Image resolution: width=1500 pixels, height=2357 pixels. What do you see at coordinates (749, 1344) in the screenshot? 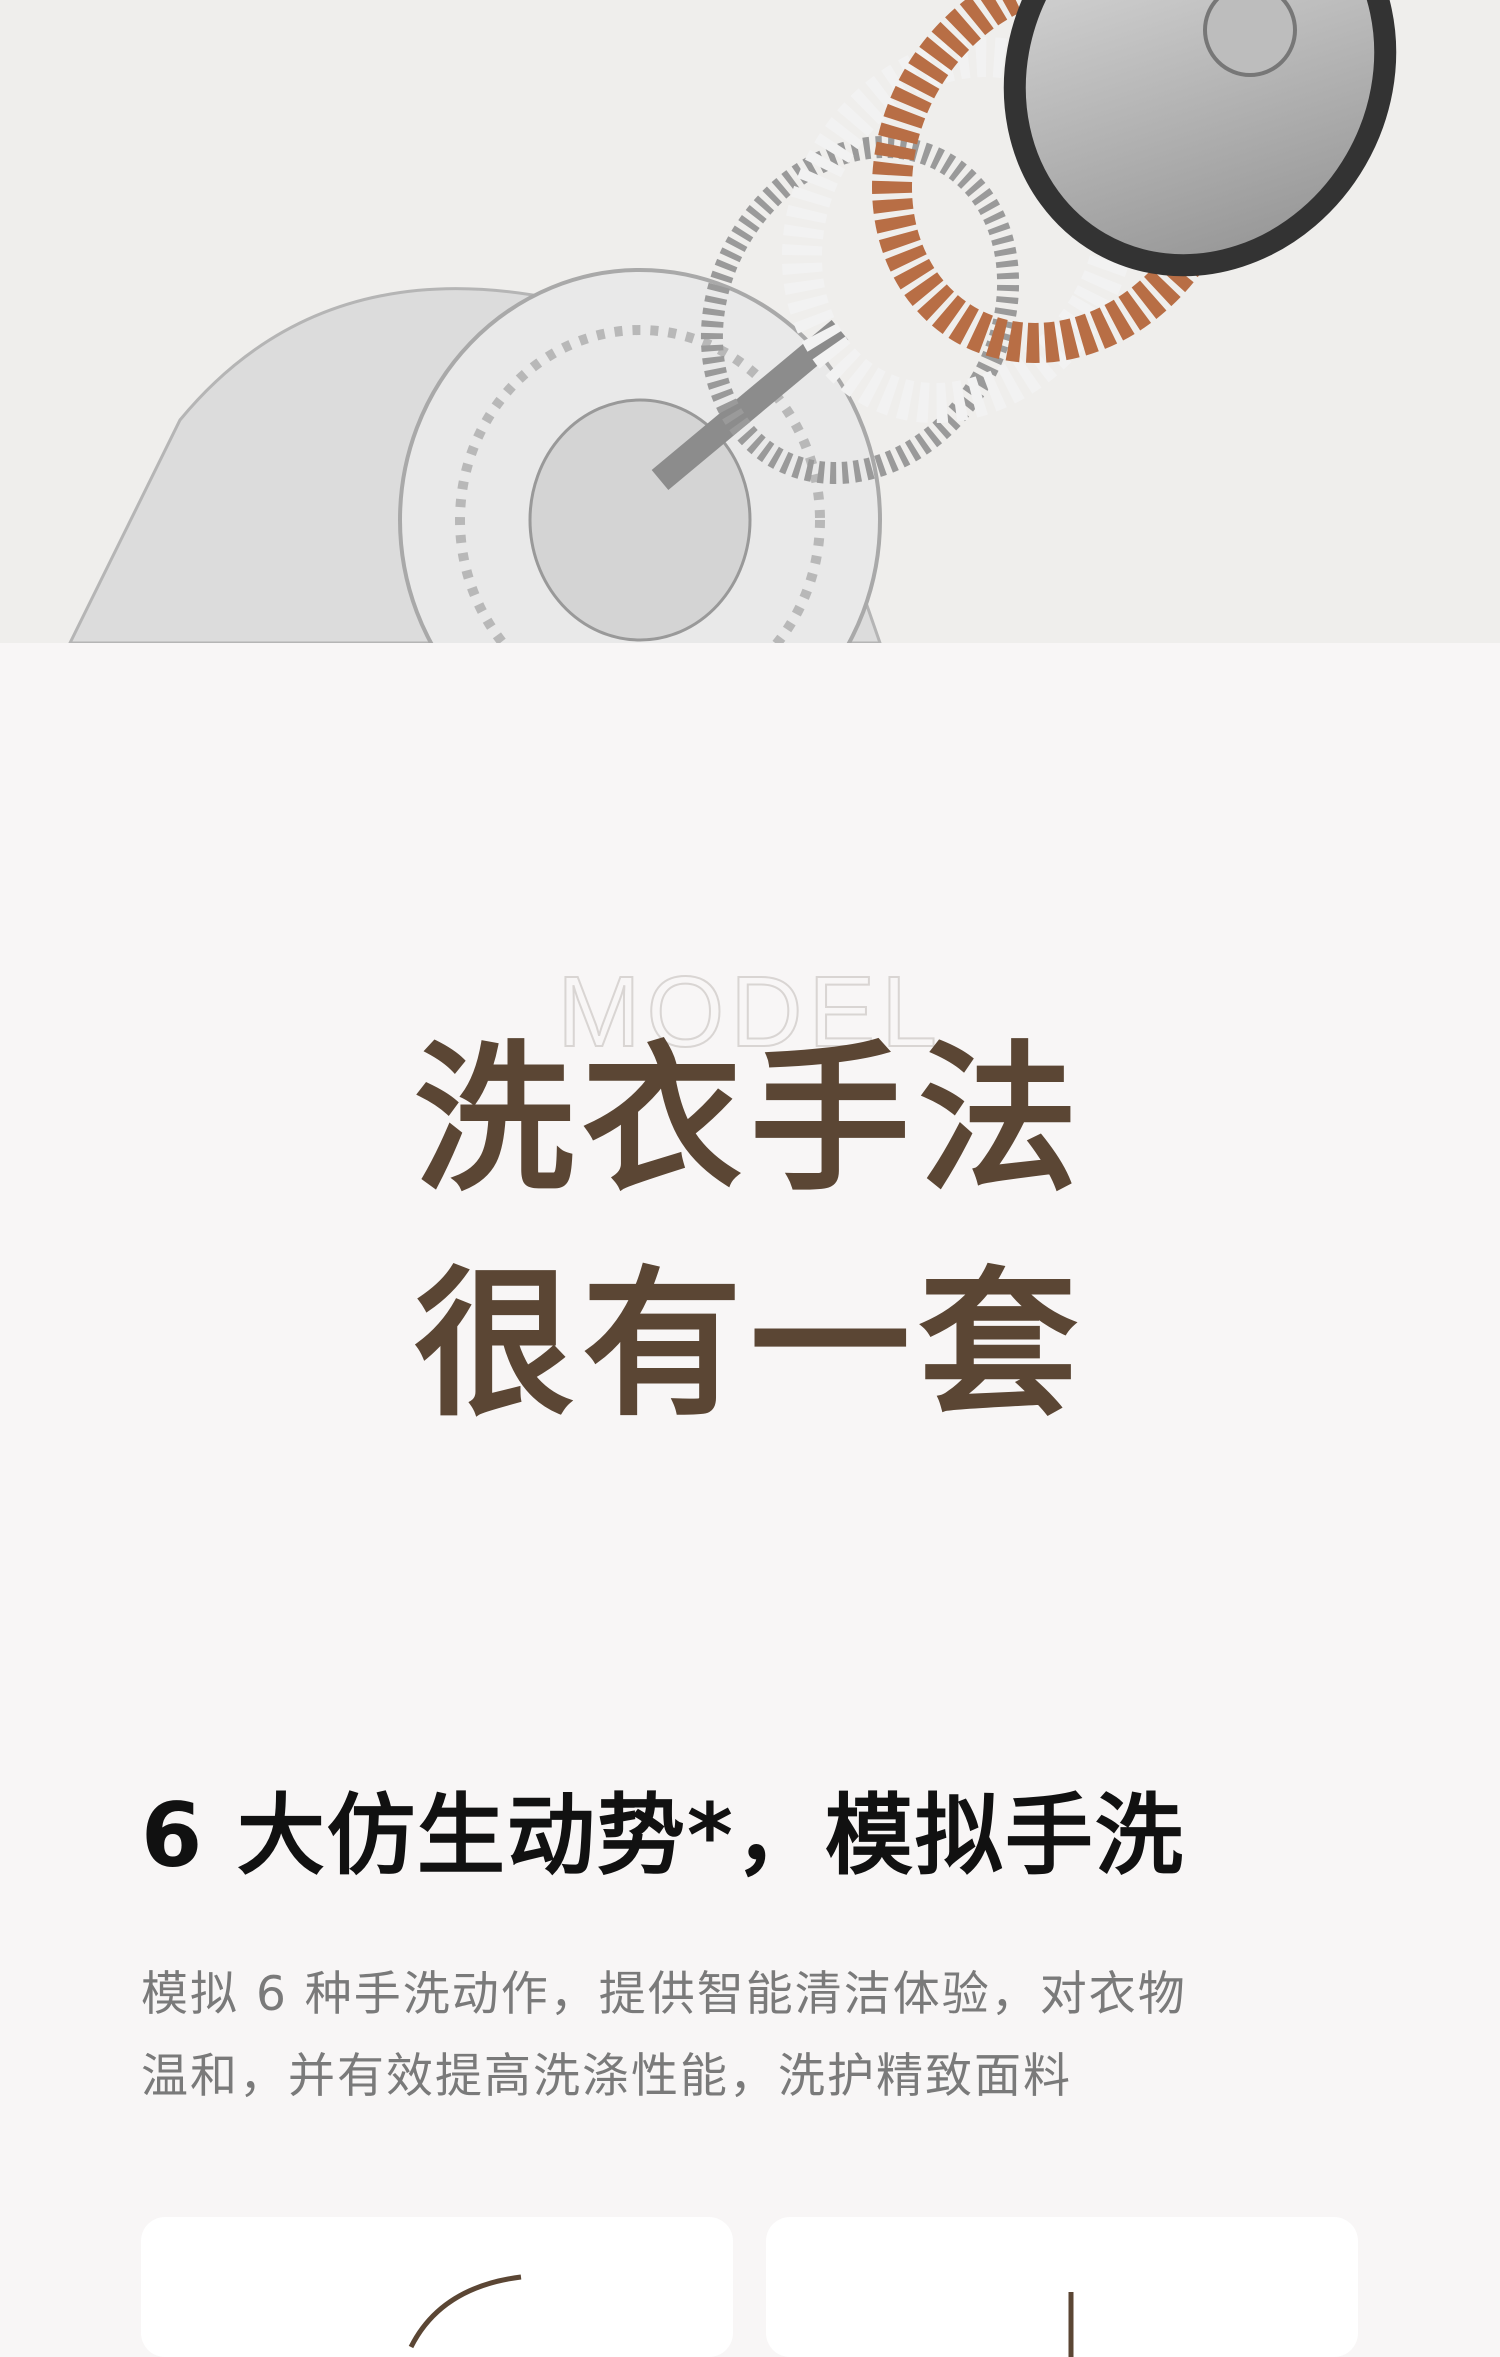
I see `title-line: 很有一套` at bounding box center [749, 1344].